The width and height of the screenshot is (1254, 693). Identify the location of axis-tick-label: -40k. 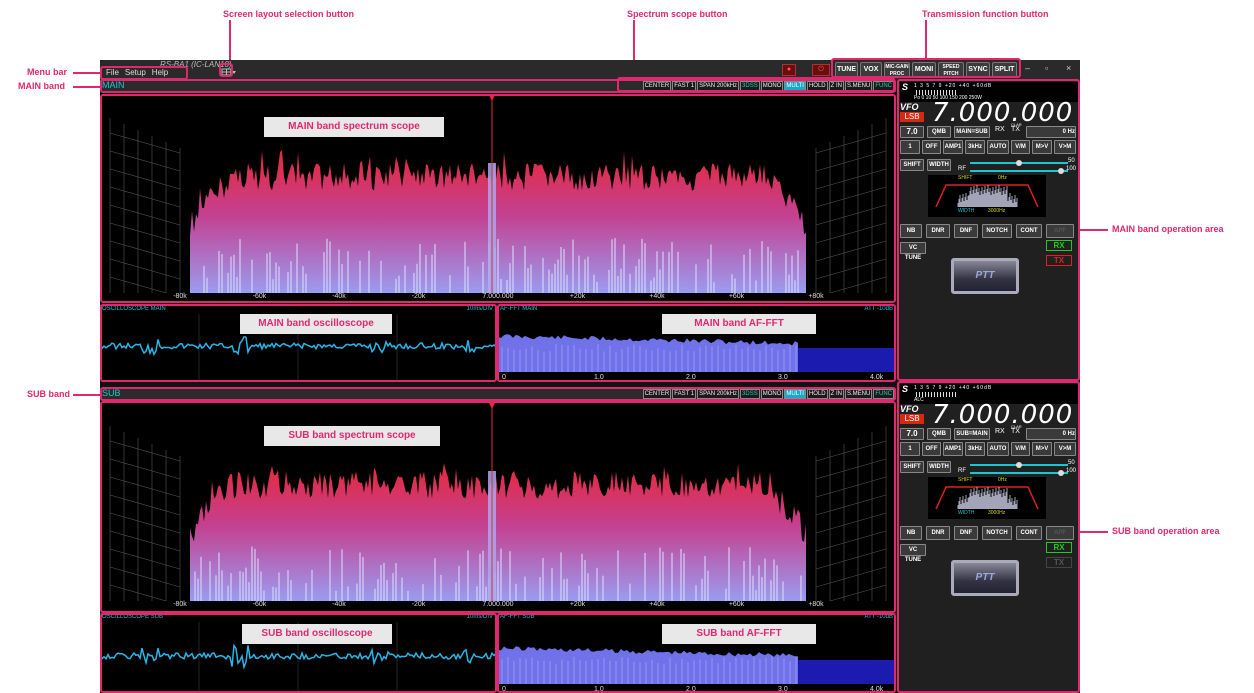
(339, 296).